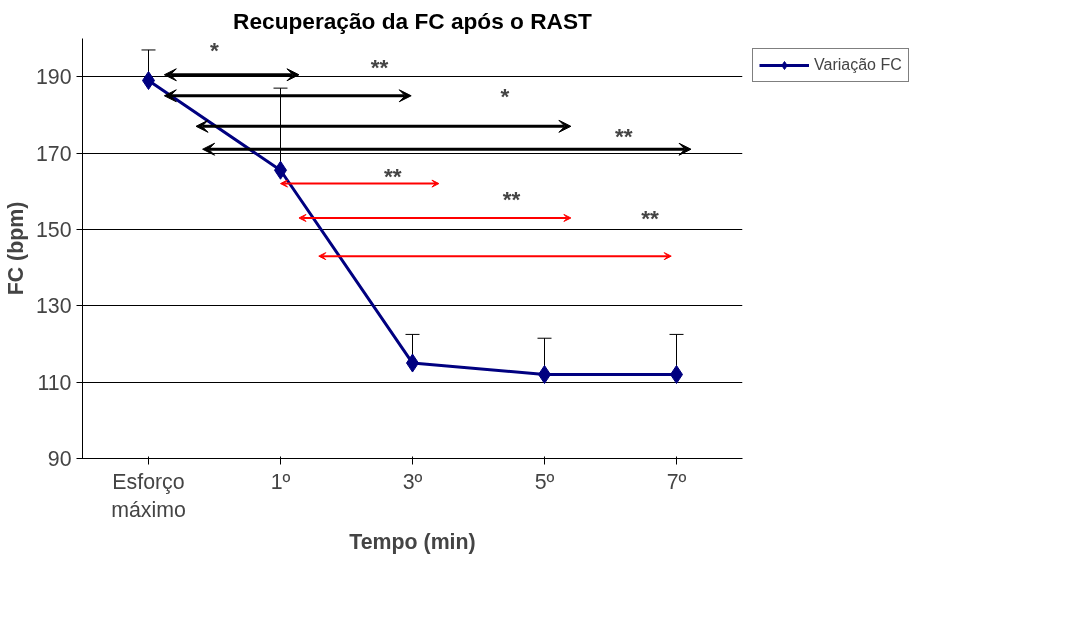 The image size is (1077, 628). What do you see at coordinates (53, 306) in the screenshot?
I see `y-tick-label: 130` at bounding box center [53, 306].